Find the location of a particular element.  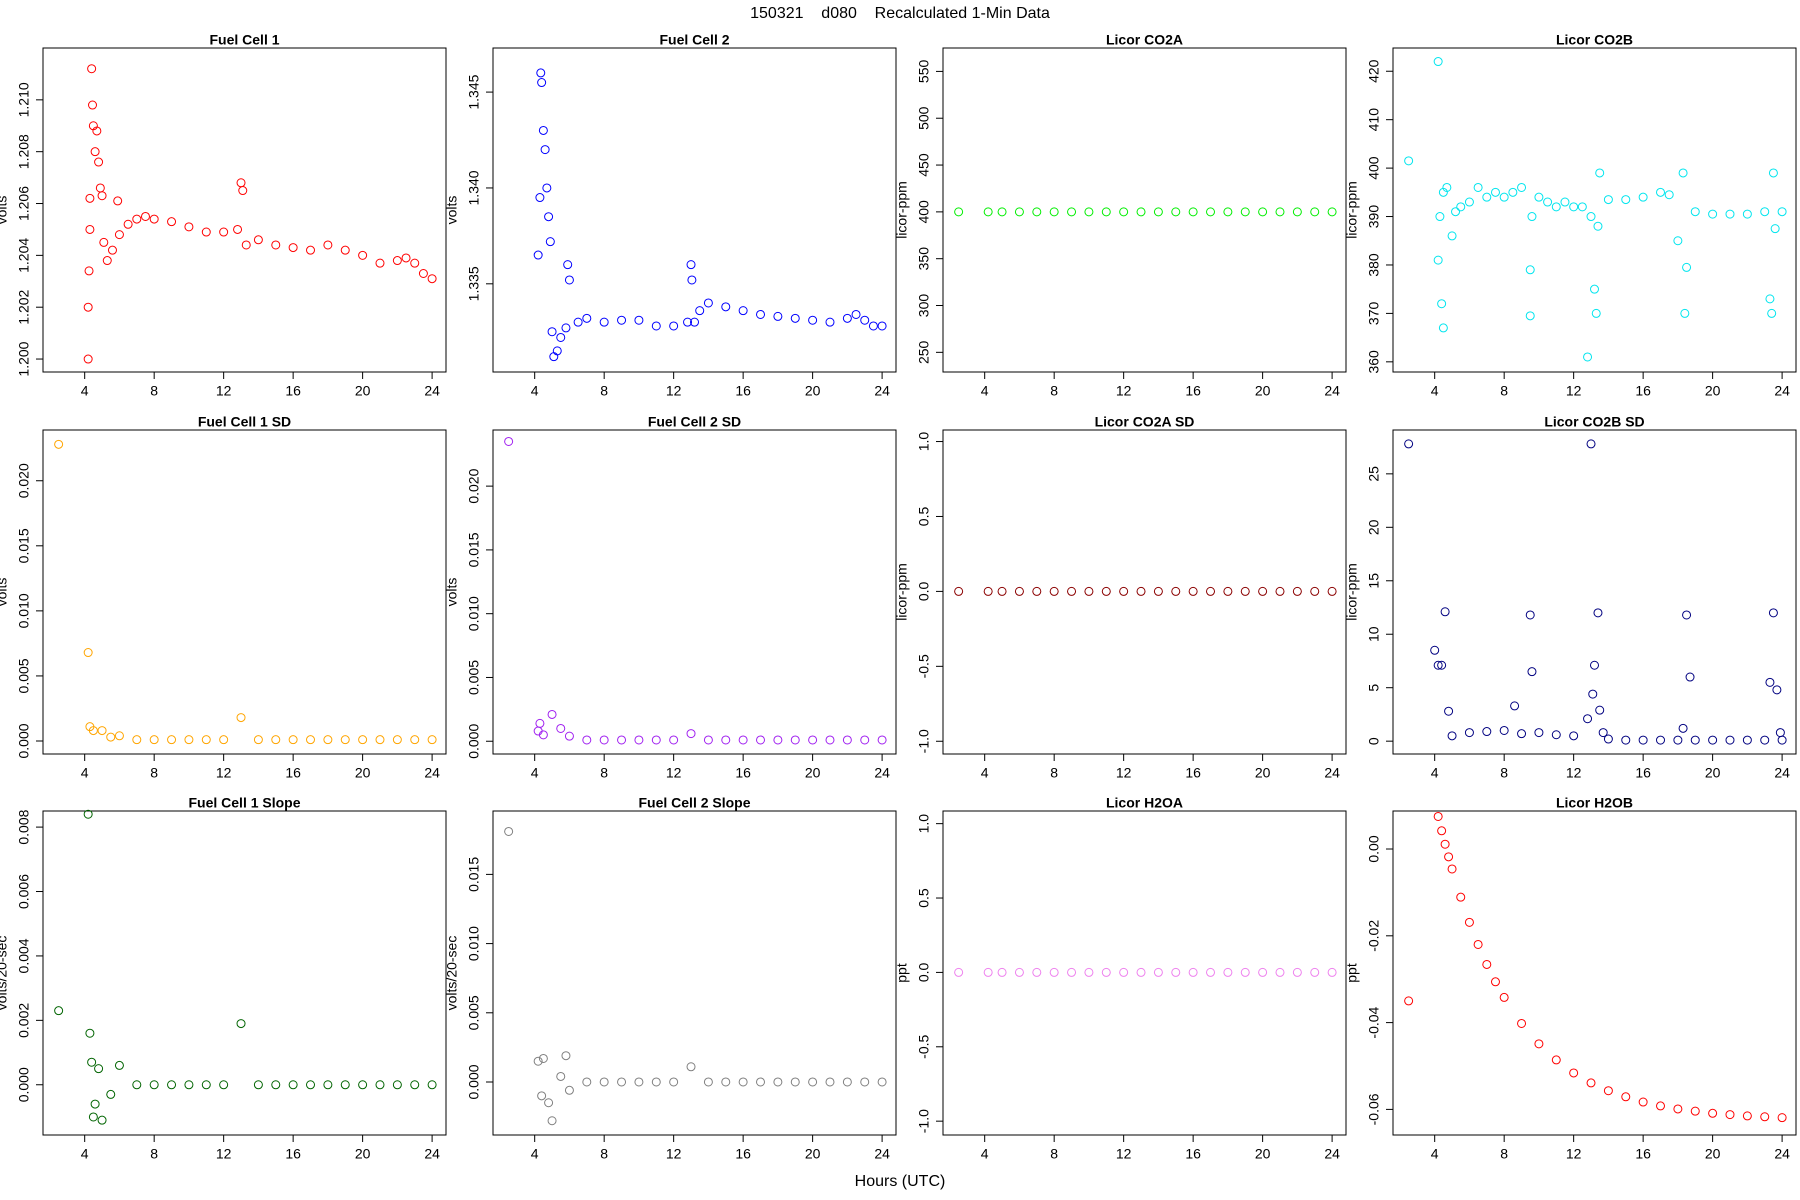

y-tick-label: 1.335 is located at coordinates (474, 283).